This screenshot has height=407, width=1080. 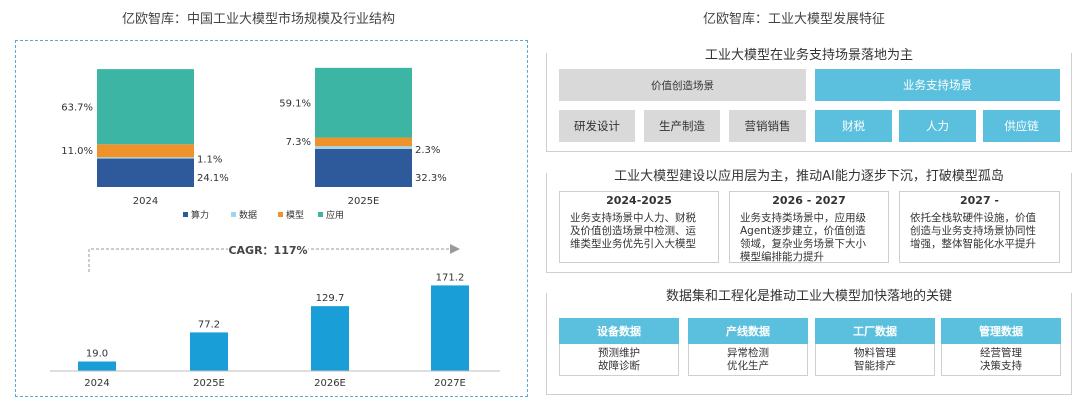 I want to click on phase-text: 依托全栈软硬件设施，价值 创造与业务支持场景协同性 增强，整体智能化水平提升, so click(x=973, y=231).